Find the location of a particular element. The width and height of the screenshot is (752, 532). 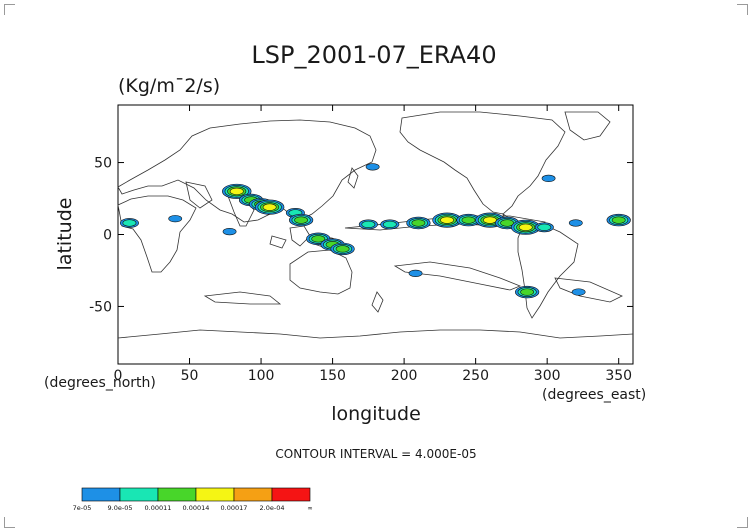

chart-title: LSP_2001-07_ERA40 is located at coordinates (373, 55).